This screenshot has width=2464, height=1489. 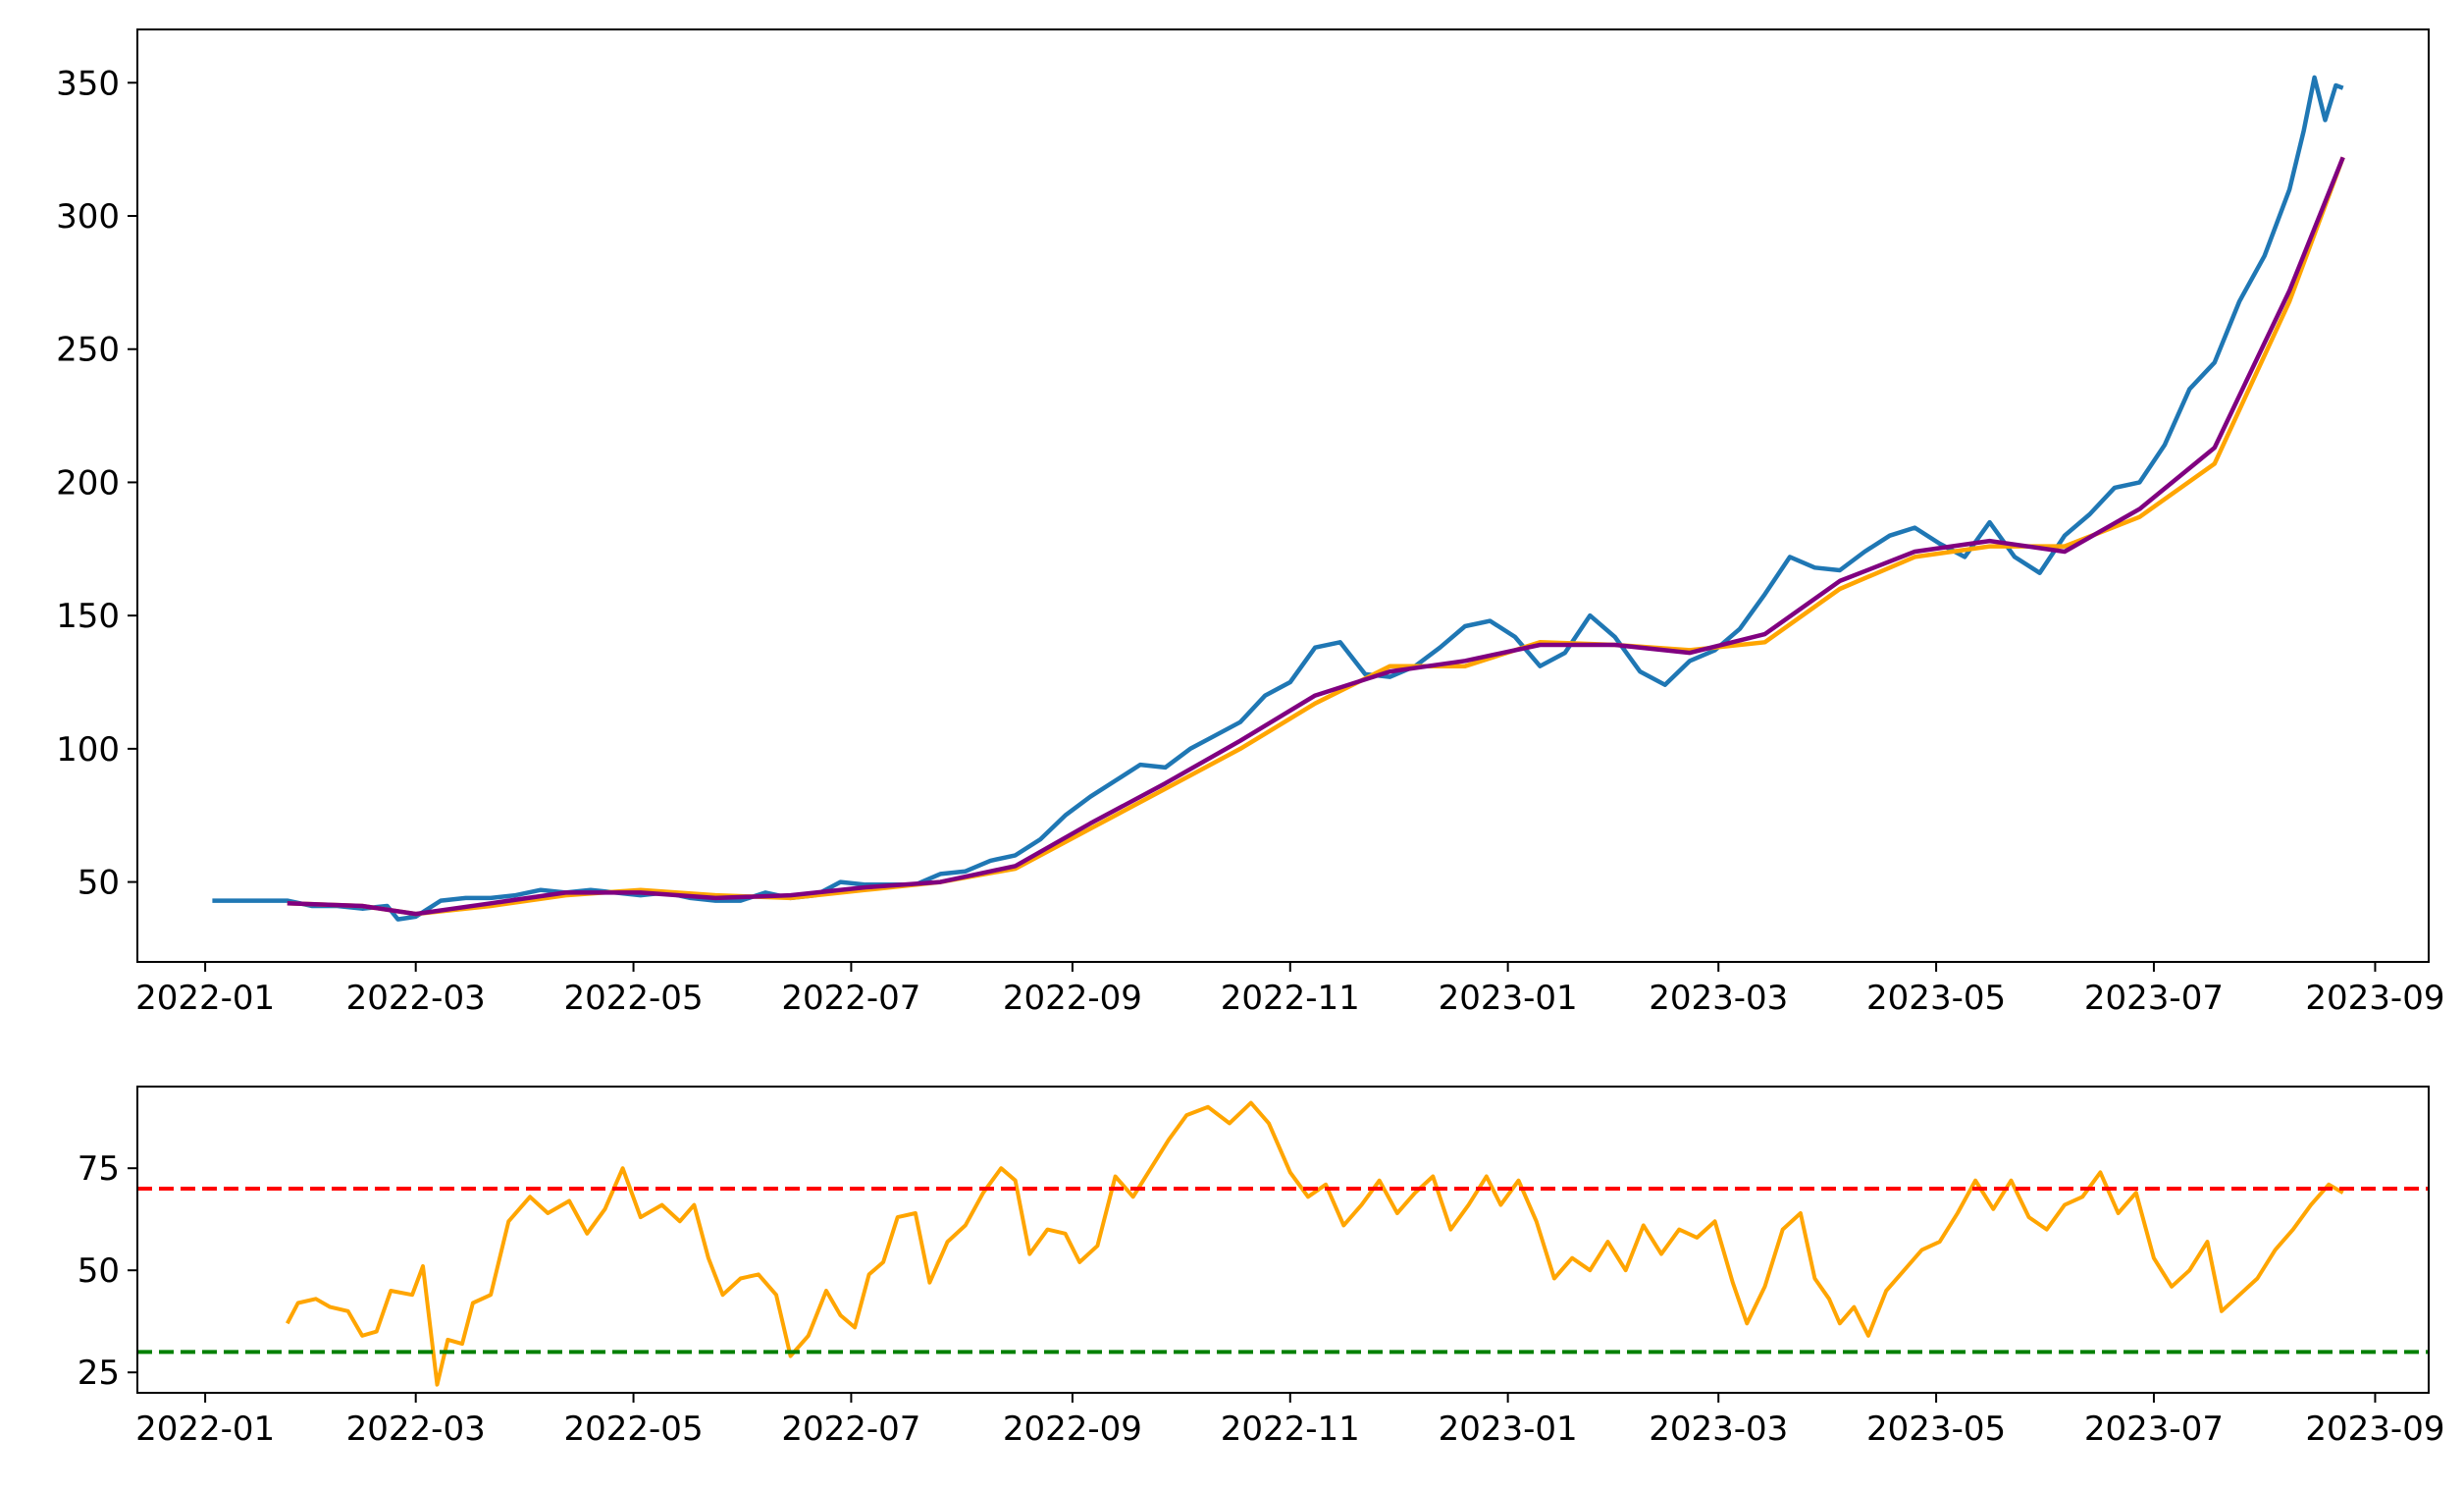 What do you see at coordinates (88, 350) in the screenshot?
I see `y-tick-label: 250` at bounding box center [88, 350].